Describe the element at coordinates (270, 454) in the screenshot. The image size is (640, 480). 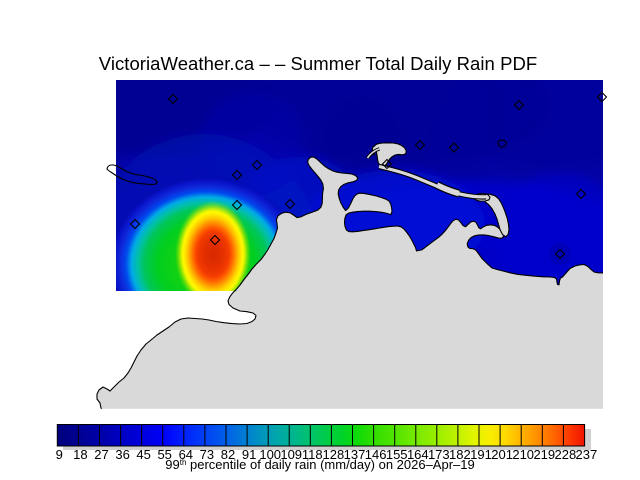
I see `svg-text: 100` at that location.